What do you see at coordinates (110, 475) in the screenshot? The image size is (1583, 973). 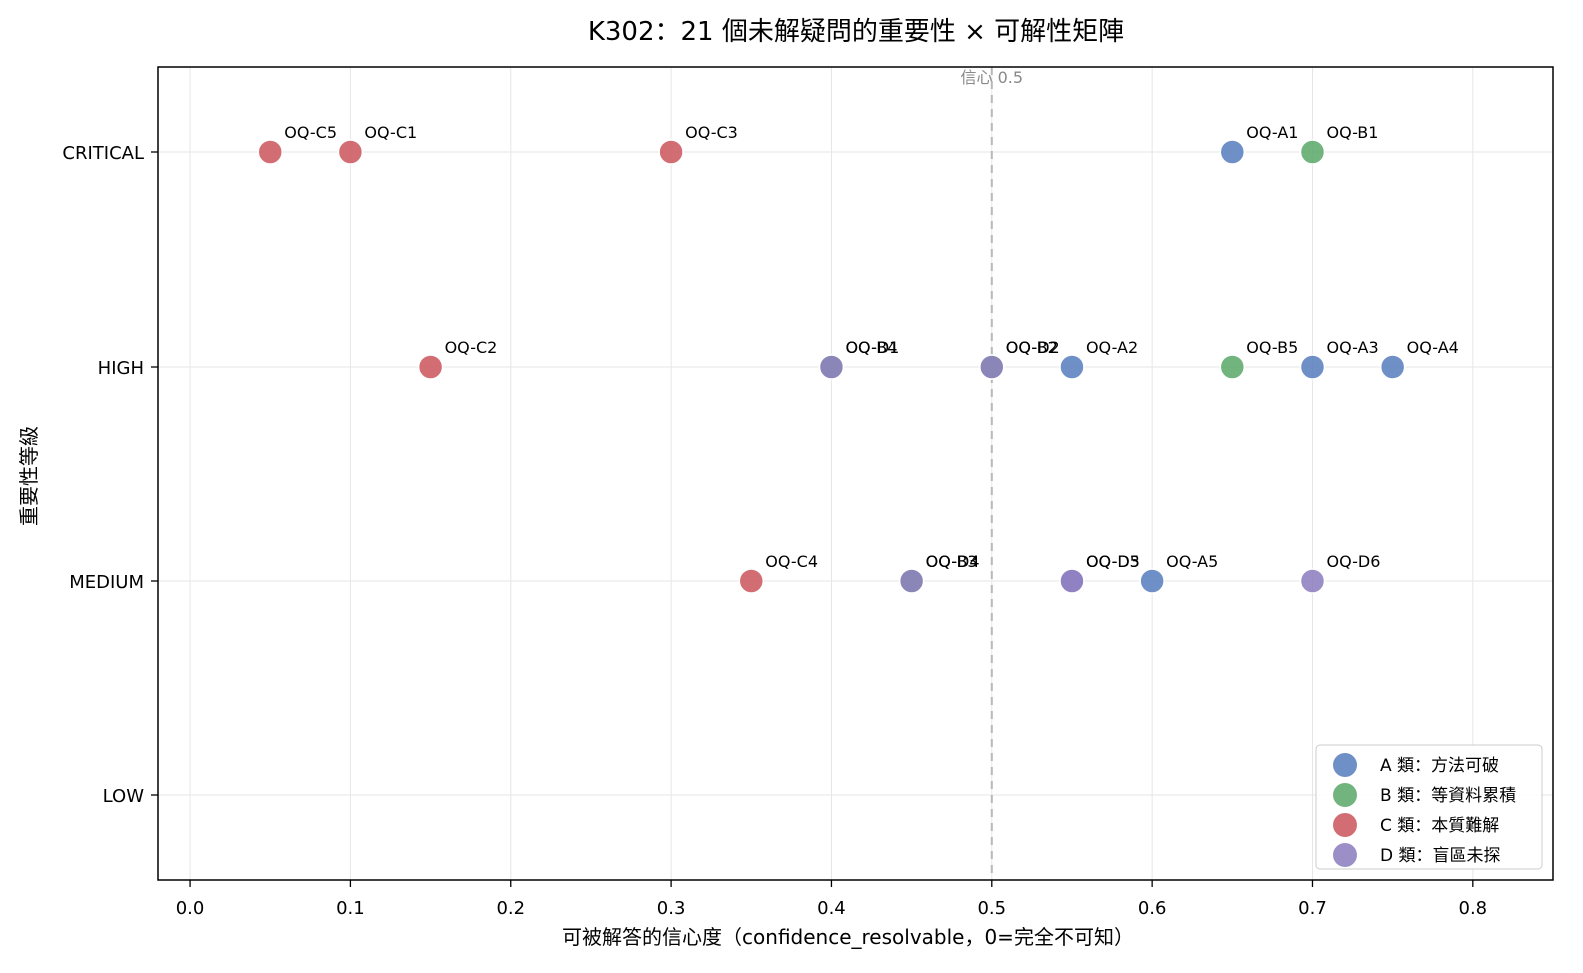 I see `y-axis-ticks: LOW MEDIUM HIGH CRITICAL` at bounding box center [110, 475].